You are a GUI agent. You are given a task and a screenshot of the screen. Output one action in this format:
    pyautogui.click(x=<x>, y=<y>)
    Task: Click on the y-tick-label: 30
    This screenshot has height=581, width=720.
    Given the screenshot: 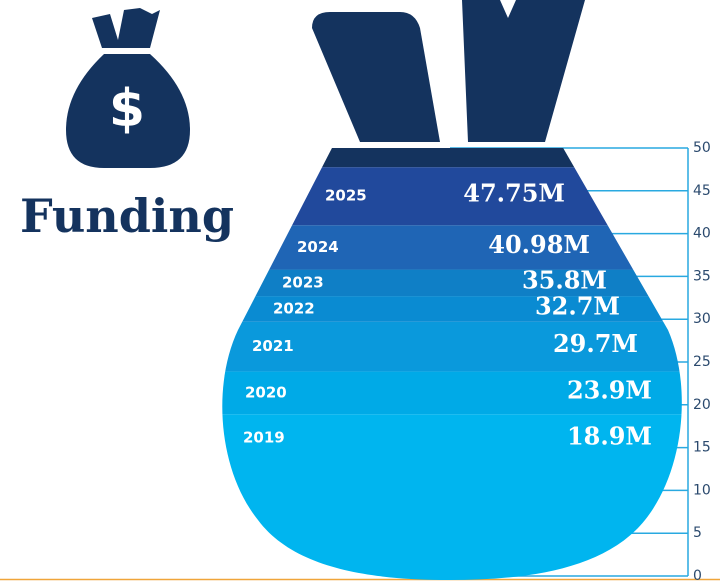 What is the action you would take?
    pyautogui.click(x=702, y=319)
    